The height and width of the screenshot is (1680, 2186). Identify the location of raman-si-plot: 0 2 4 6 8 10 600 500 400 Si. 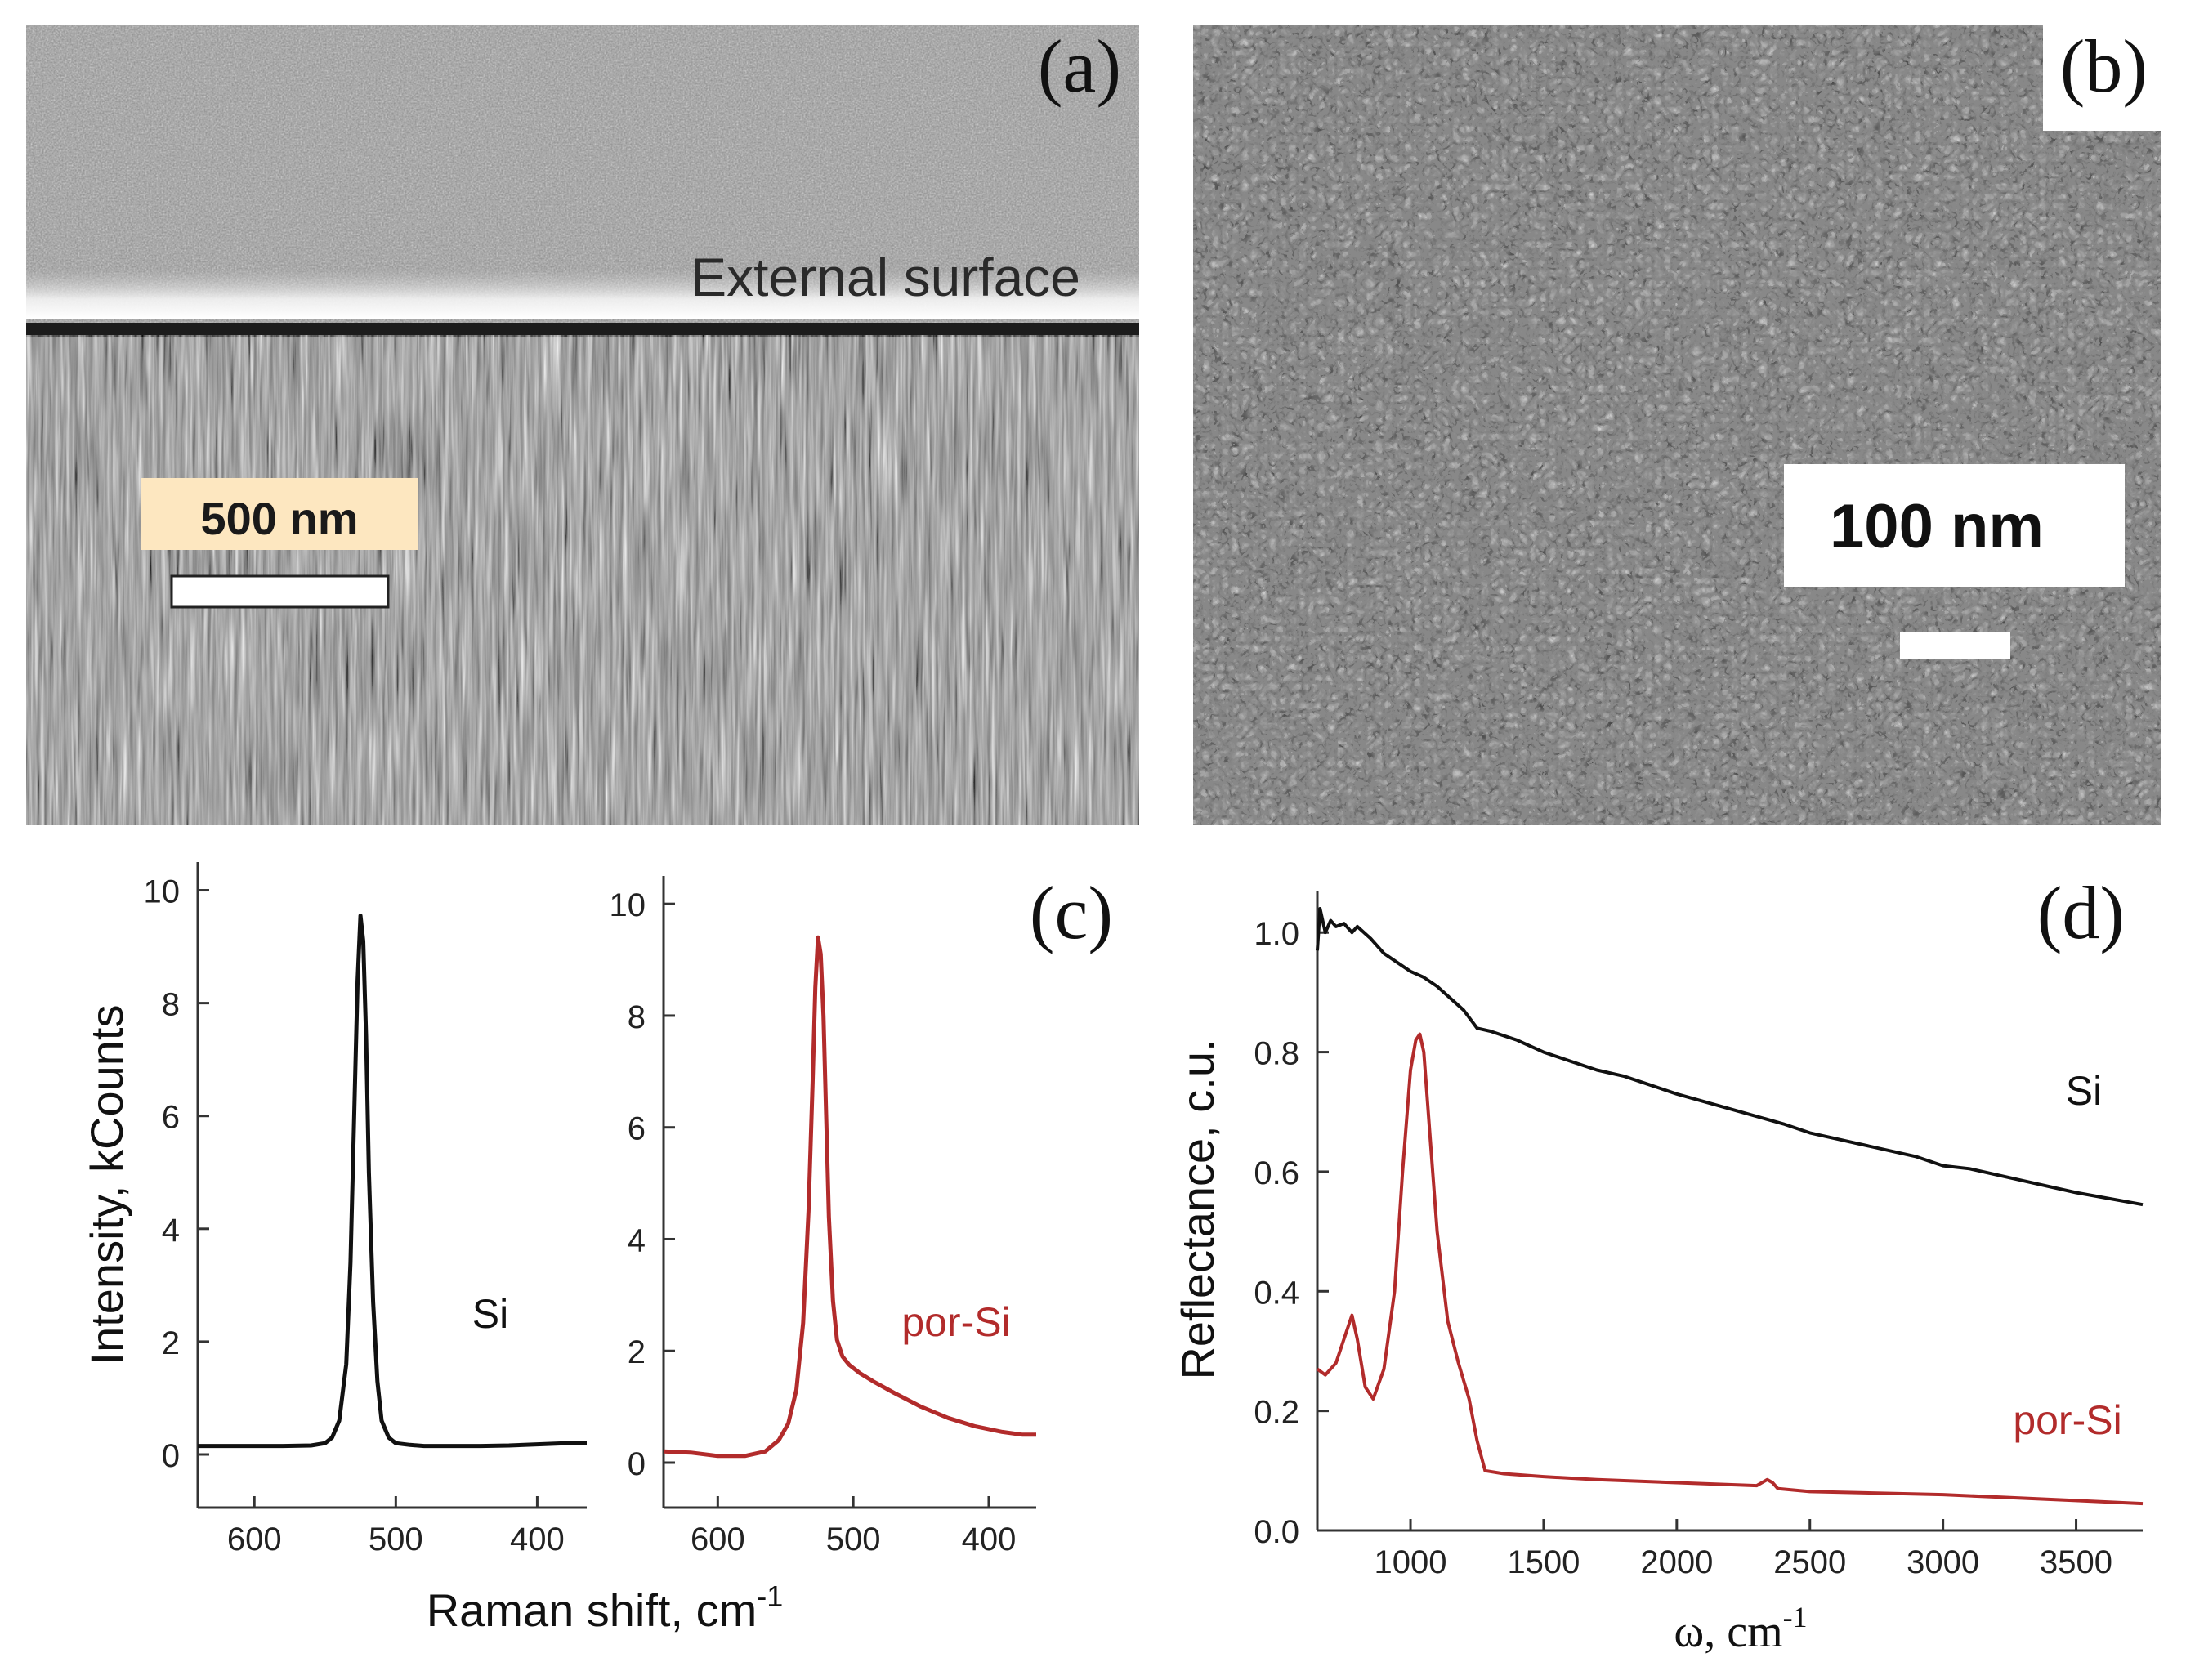
(366, 1209).